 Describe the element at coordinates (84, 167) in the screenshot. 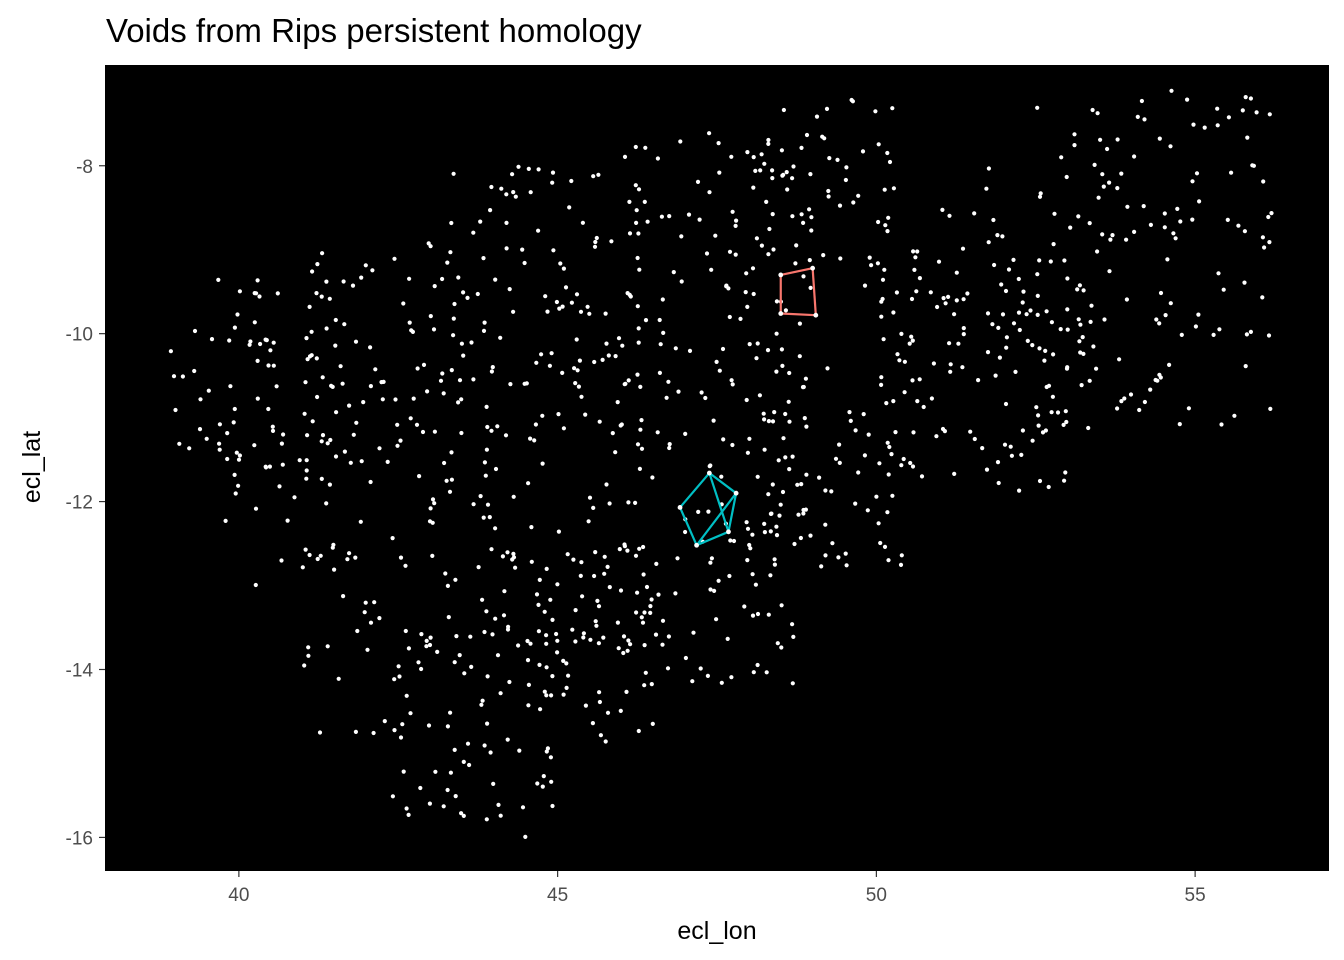

I see `y-tick-label: -8` at that location.